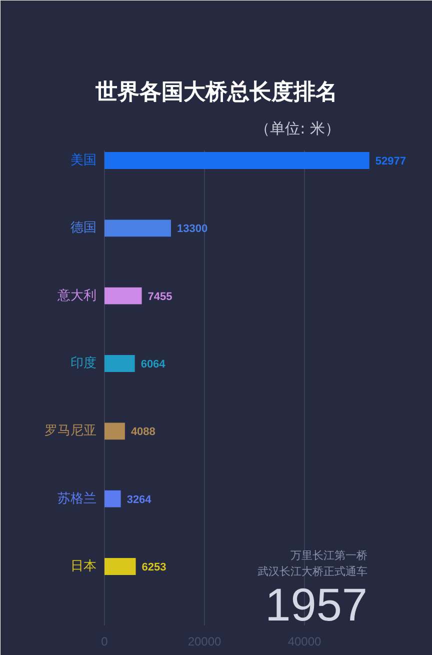 Image resolution: width=432 pixels, height=655 pixels. Describe the element at coordinates (83, 228) in the screenshot. I see `y-tick-label: 德国` at that location.